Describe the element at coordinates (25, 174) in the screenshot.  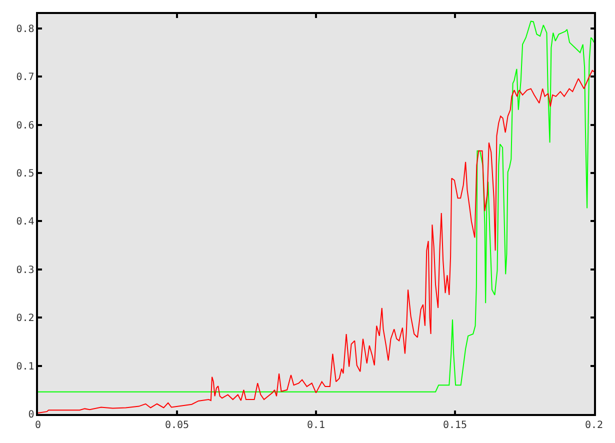
I see `y-tick-label: 0.5` at that location.